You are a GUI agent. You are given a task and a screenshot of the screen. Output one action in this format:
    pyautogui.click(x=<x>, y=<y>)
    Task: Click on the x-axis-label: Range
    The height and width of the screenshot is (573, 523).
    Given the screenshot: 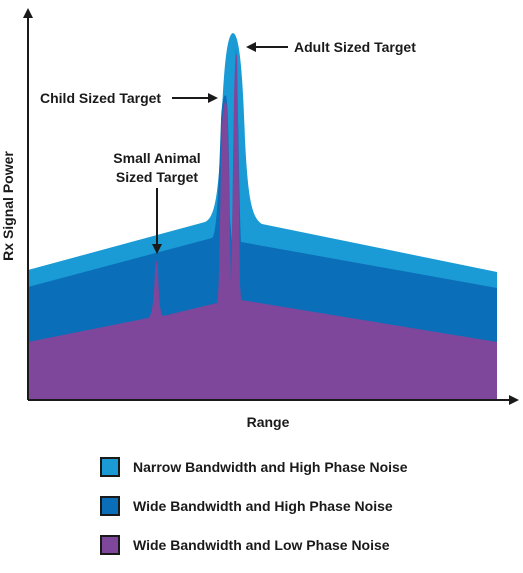 What is the action you would take?
    pyautogui.click(x=268, y=422)
    